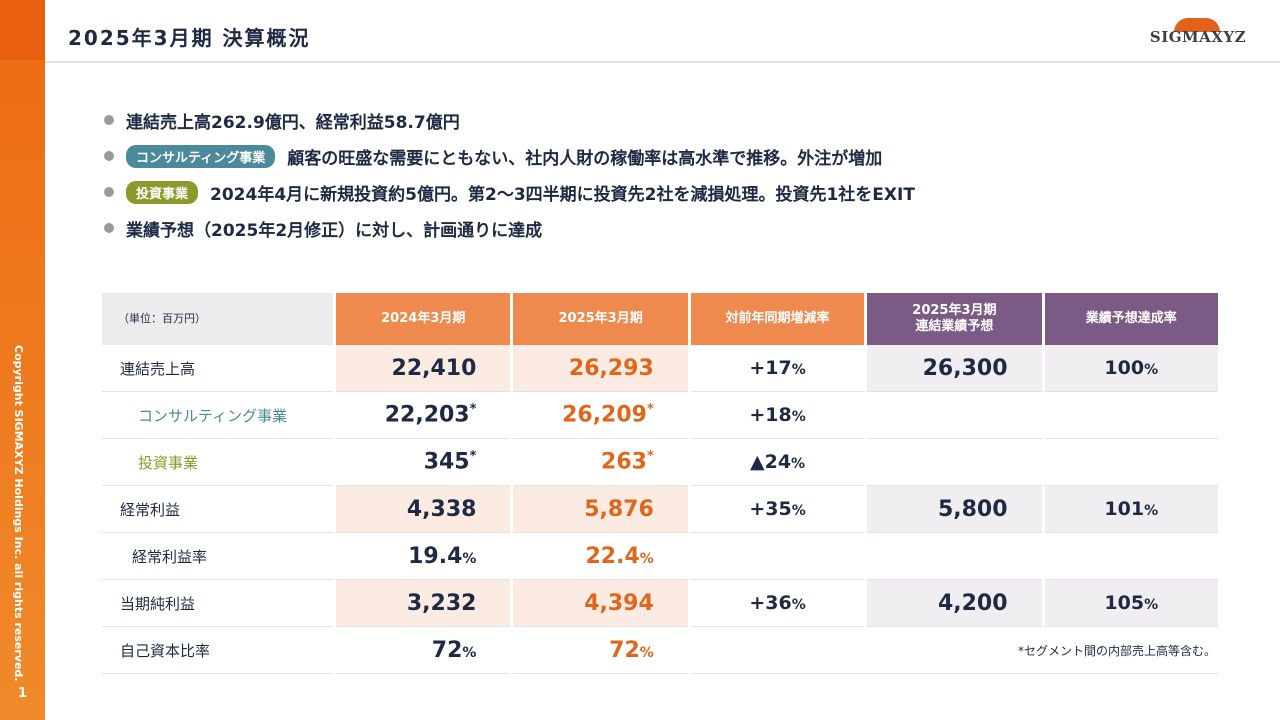 The height and width of the screenshot is (720, 1280). What do you see at coordinates (293, 122) in the screenshot?
I see `bullet-text: 連結売上高262.9億円、経常利益58.7億円` at bounding box center [293, 122].